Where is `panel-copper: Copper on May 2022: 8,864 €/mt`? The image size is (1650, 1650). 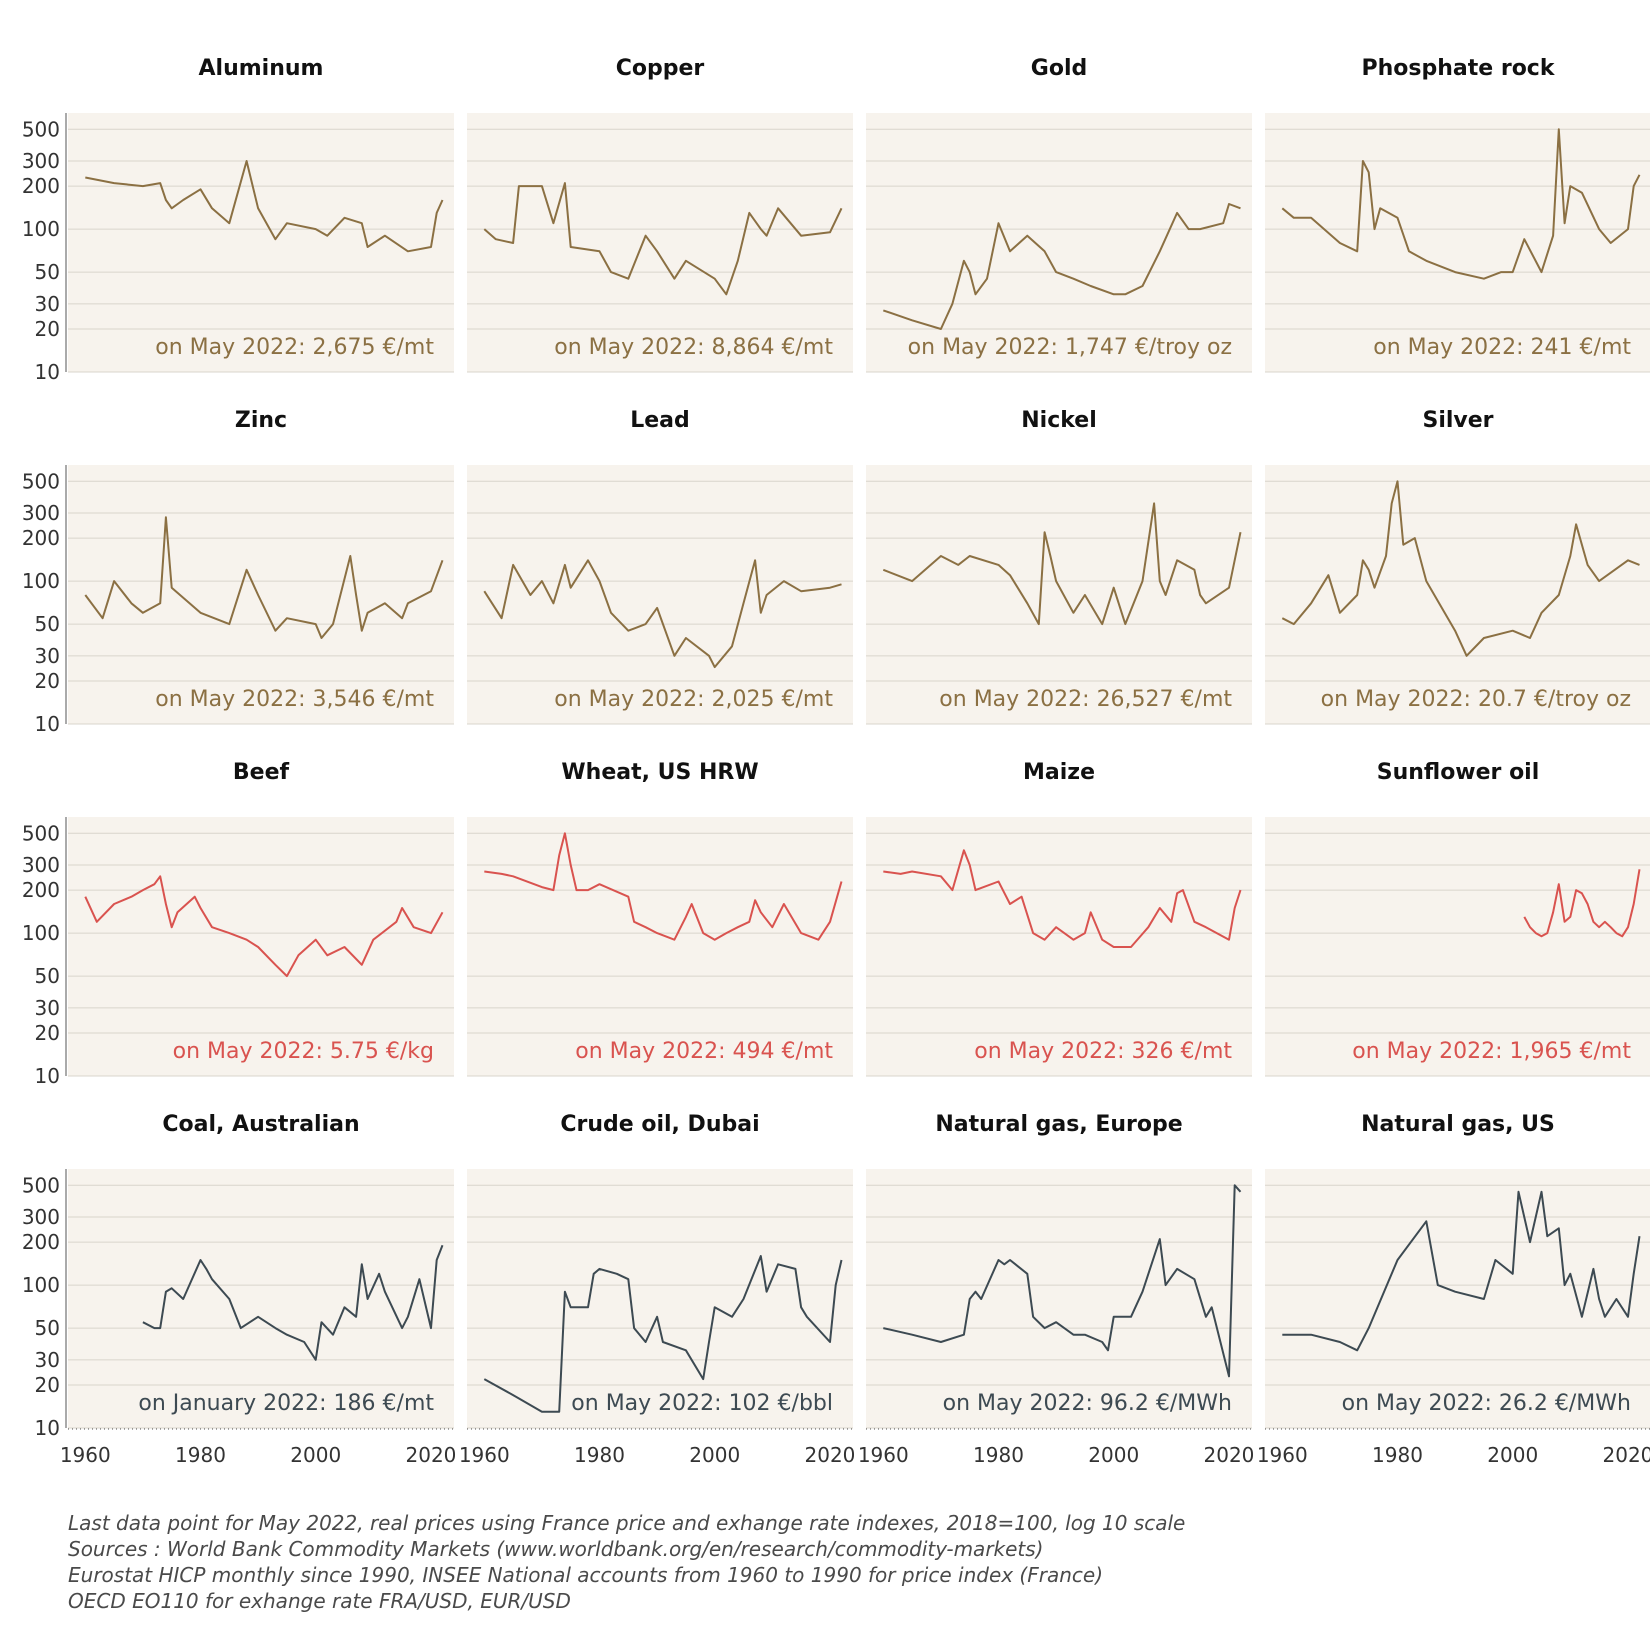 panel-copper: Copper on May 2022: 8,864 €/mt is located at coordinates (660, 214).